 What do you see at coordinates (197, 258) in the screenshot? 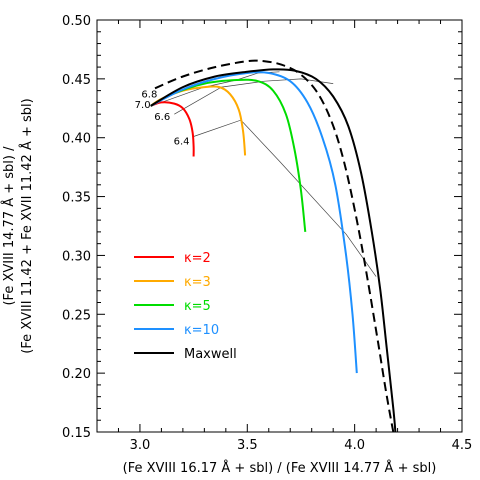
I see `legend-label-0: κ=2` at bounding box center [197, 258].